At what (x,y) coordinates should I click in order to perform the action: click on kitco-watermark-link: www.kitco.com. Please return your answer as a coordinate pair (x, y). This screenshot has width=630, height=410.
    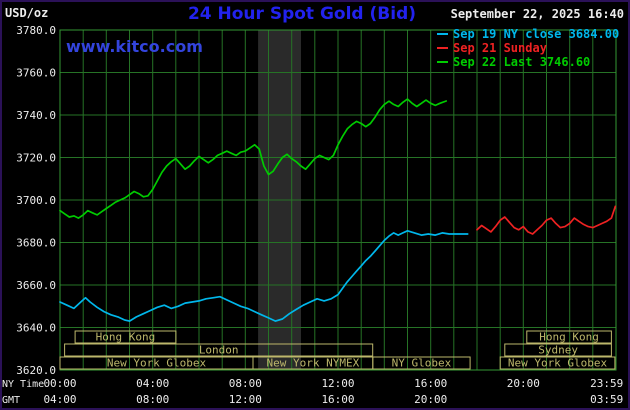
    Looking at the image, I should click on (134, 46).